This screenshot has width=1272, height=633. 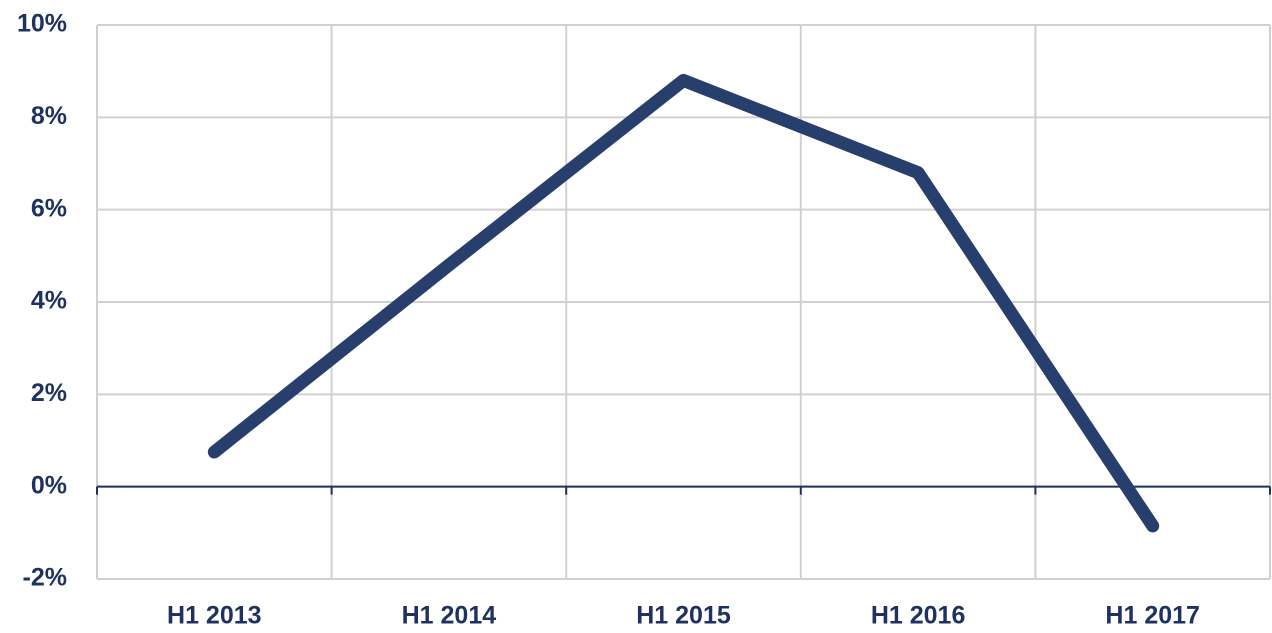 What do you see at coordinates (449, 616) in the screenshot?
I see `x-tick-label: H1 2014` at bounding box center [449, 616].